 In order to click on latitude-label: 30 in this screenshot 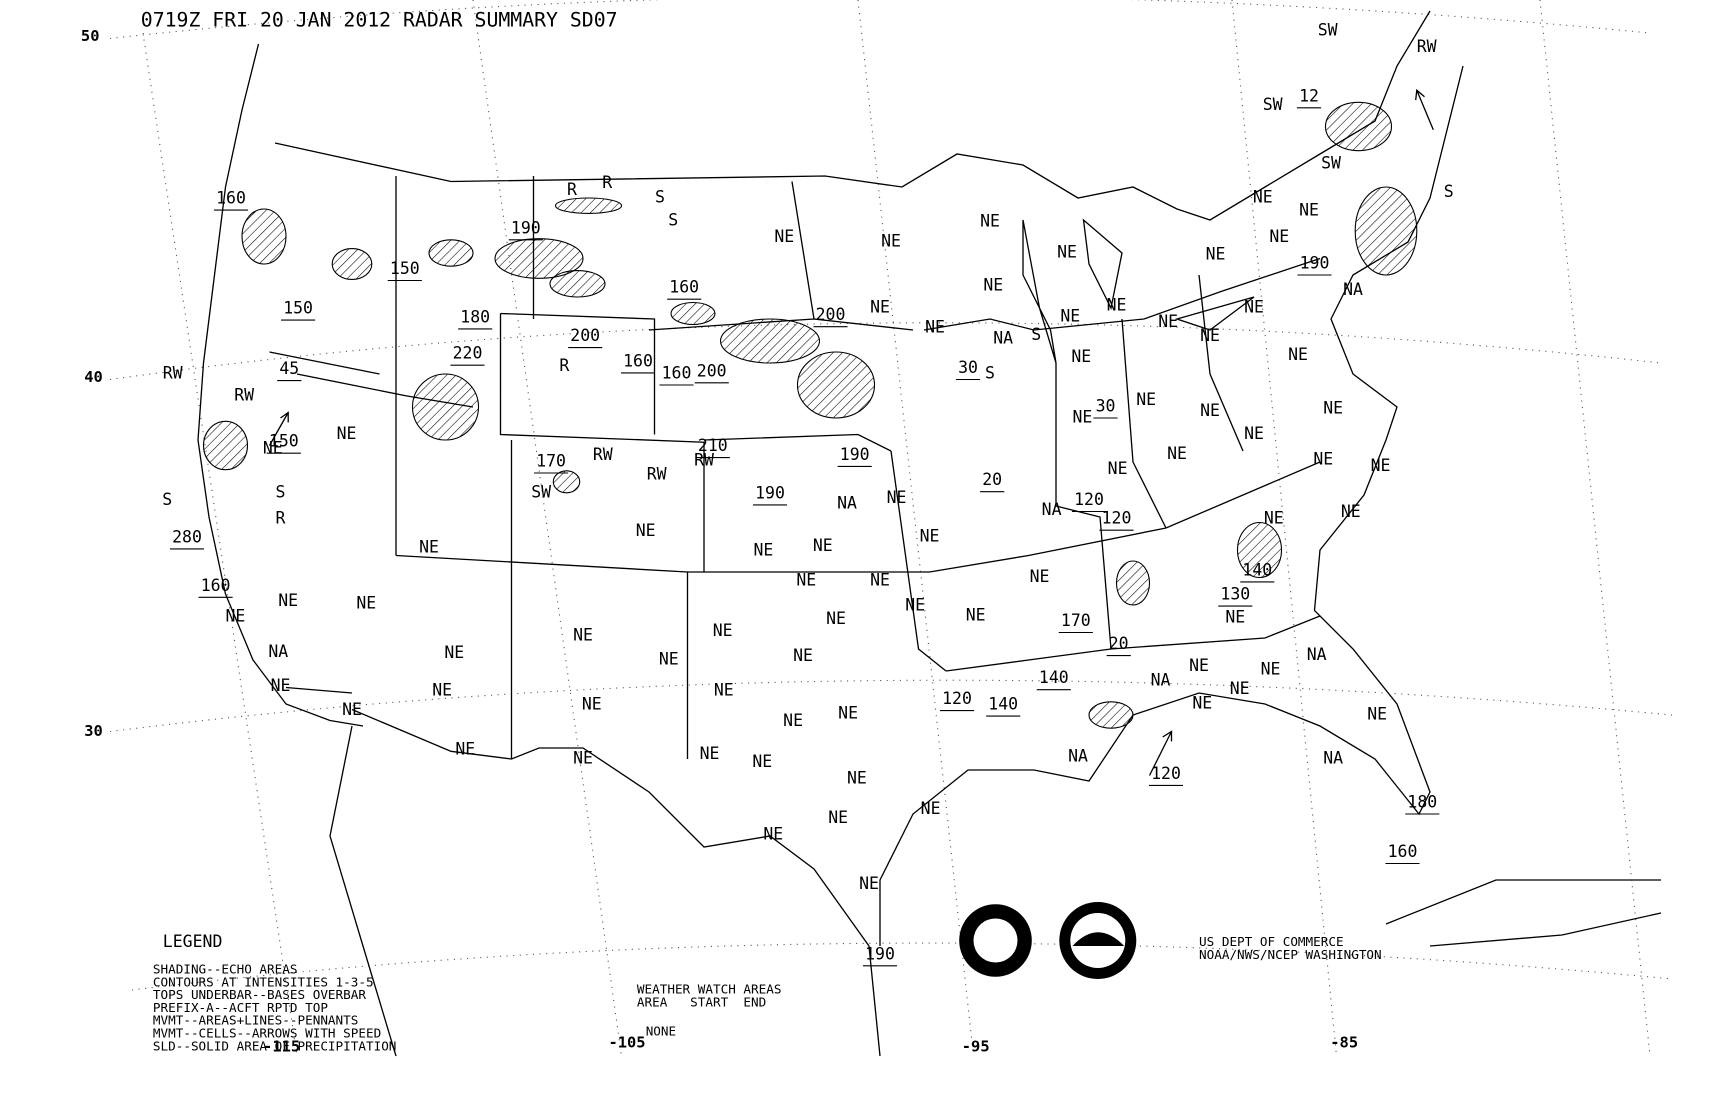, I will do `click(93, 731)`.